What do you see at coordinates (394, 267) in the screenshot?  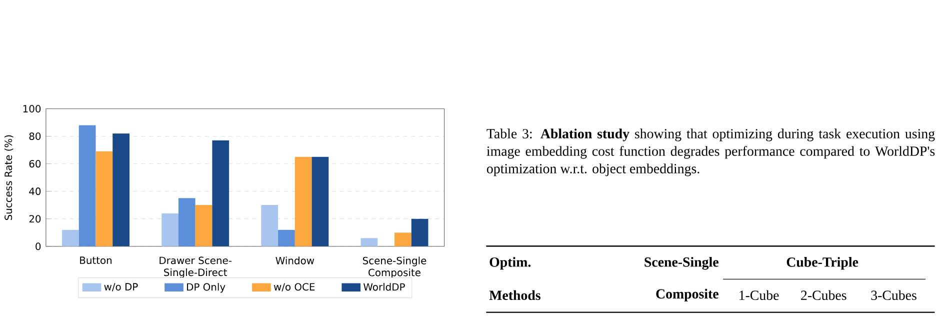 I see `x-tick-label: Scene-Single Composite` at bounding box center [394, 267].